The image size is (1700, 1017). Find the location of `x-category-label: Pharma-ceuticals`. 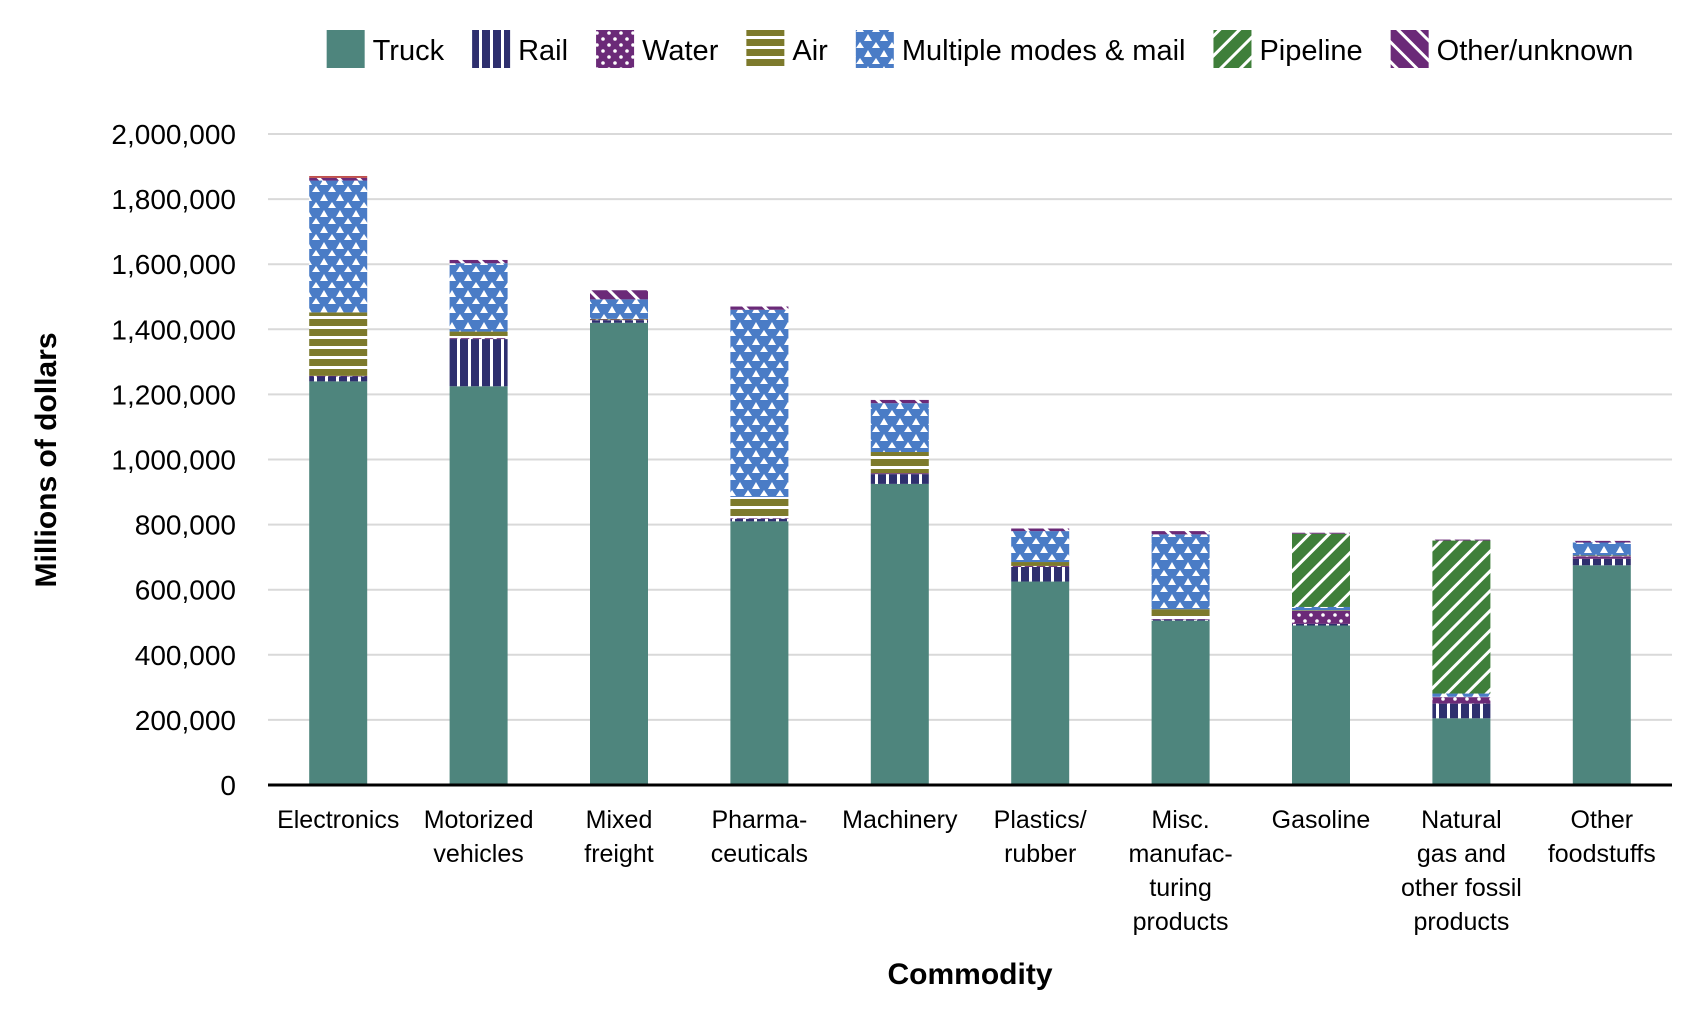

x-category-label: Pharma-ceuticals is located at coordinates (759, 837).